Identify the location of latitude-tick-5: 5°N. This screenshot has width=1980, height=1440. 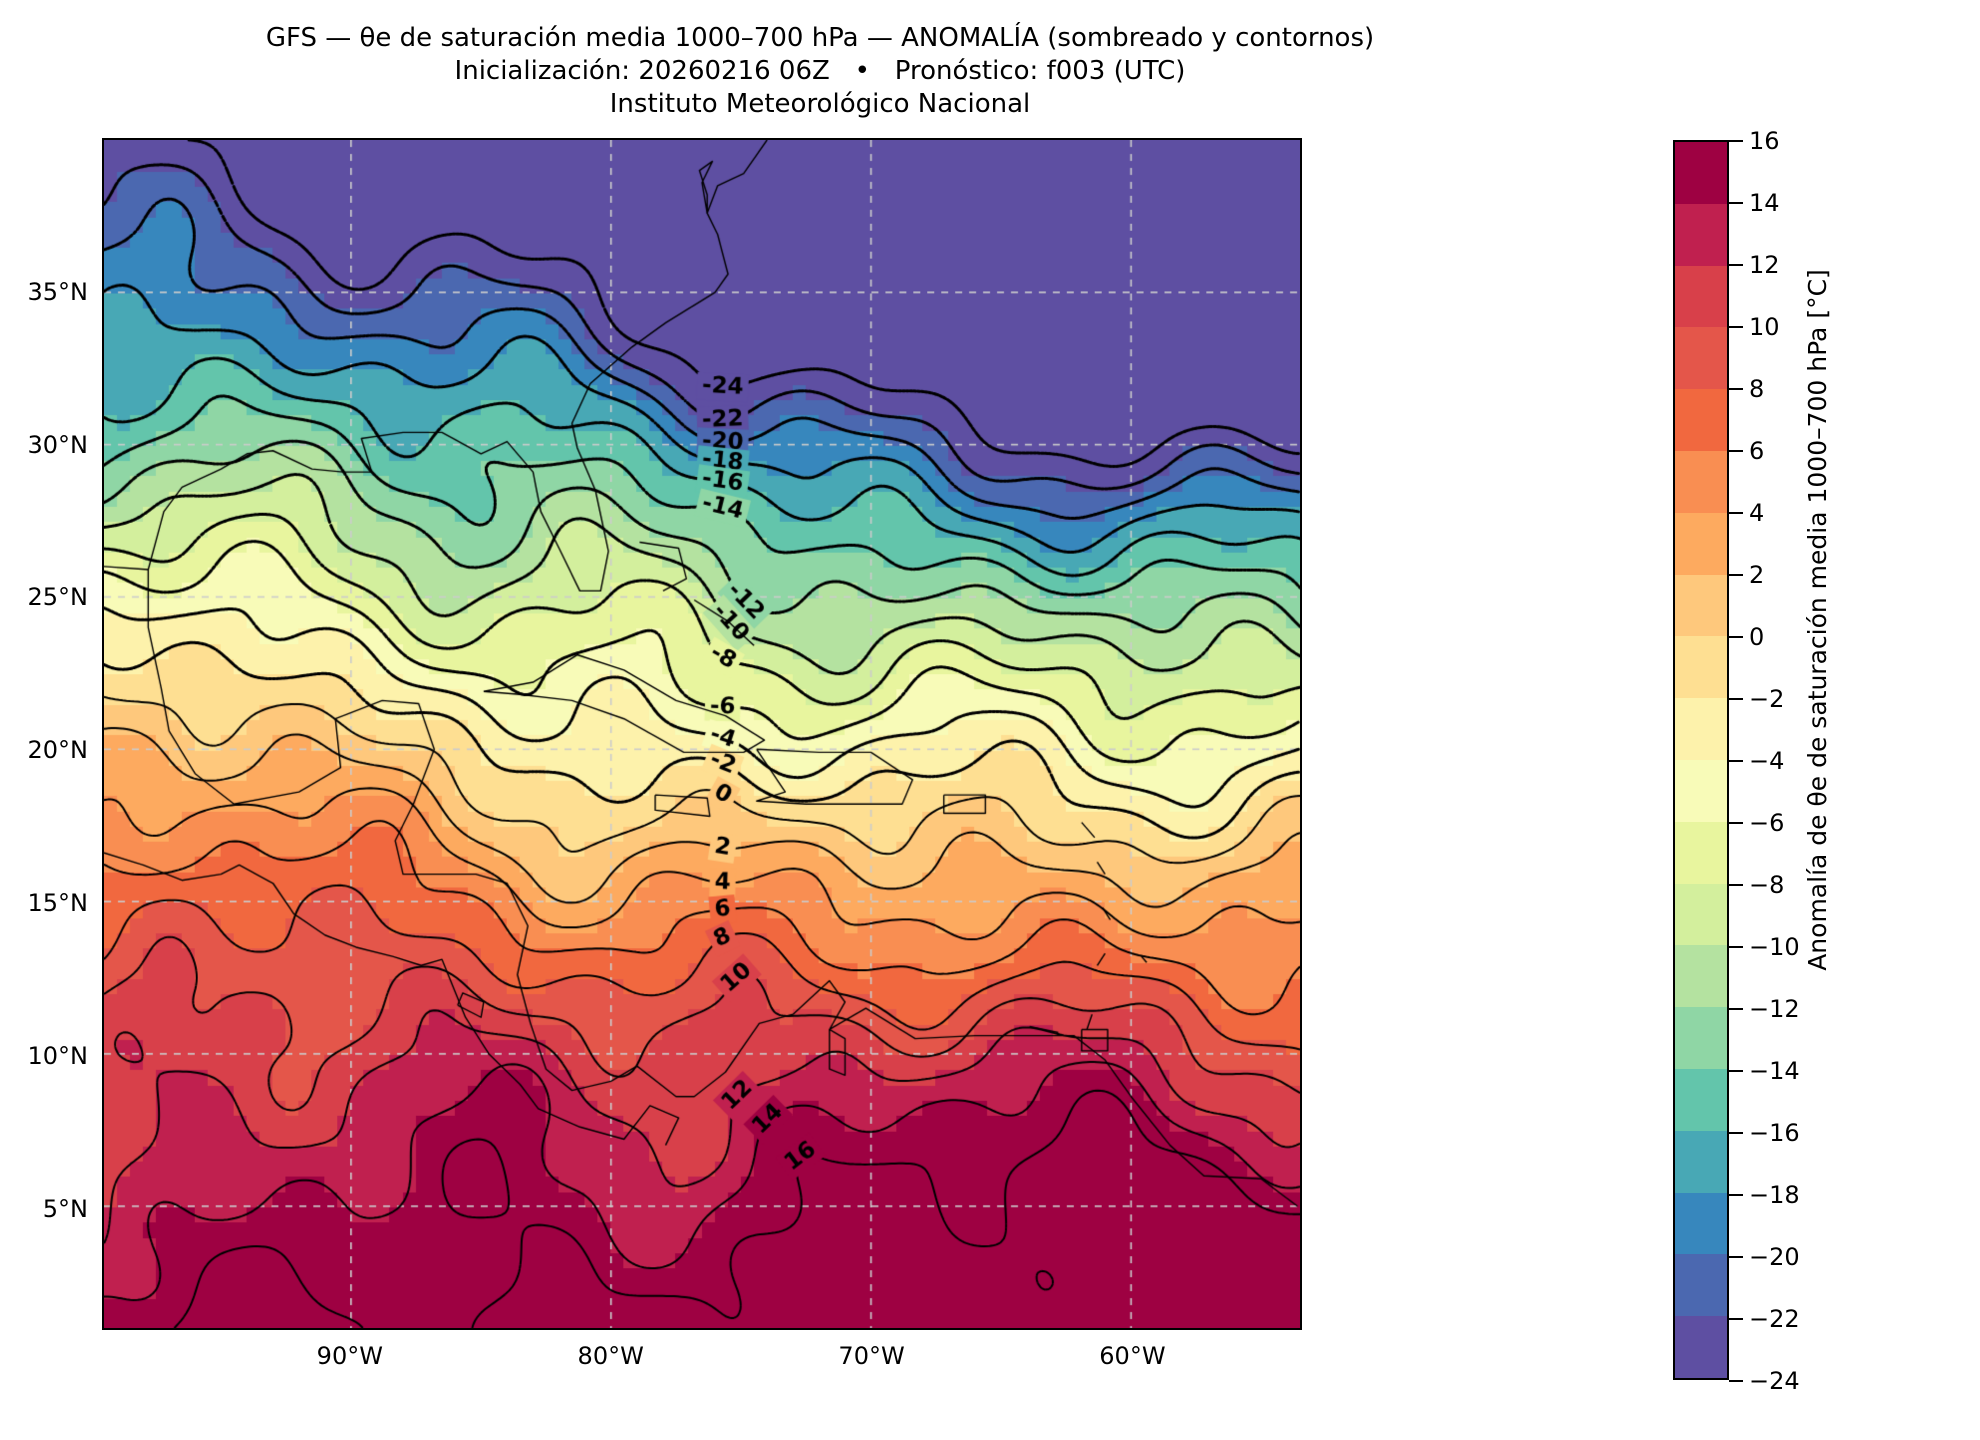
(65, 1208).